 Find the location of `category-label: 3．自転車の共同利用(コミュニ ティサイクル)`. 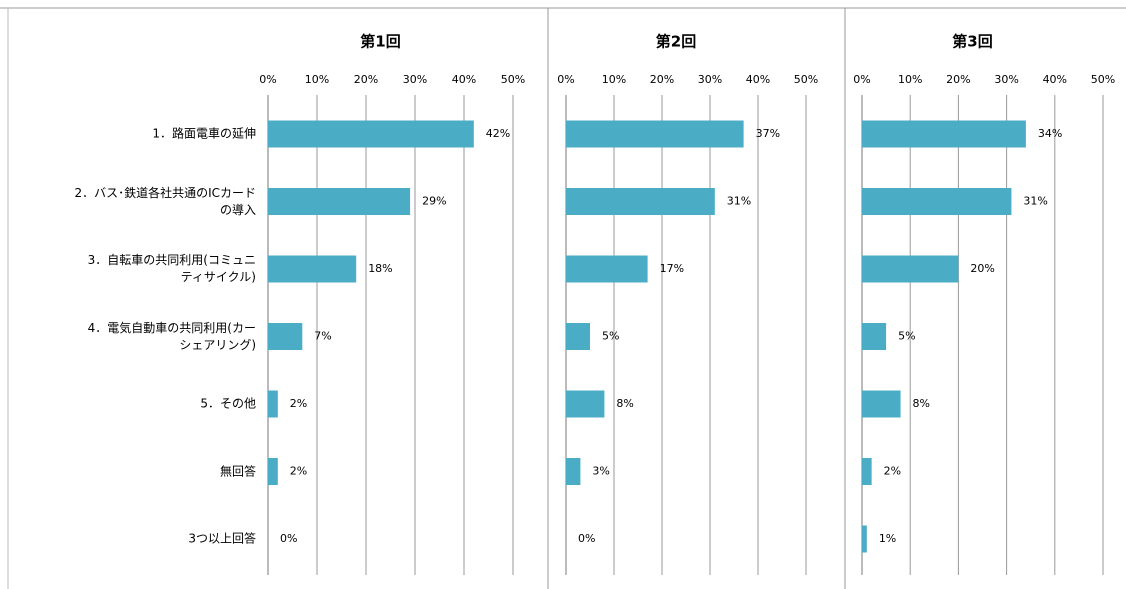

category-label: 3．自転車の共同利用(コミュニ ティサイクル) is located at coordinates (171, 268).